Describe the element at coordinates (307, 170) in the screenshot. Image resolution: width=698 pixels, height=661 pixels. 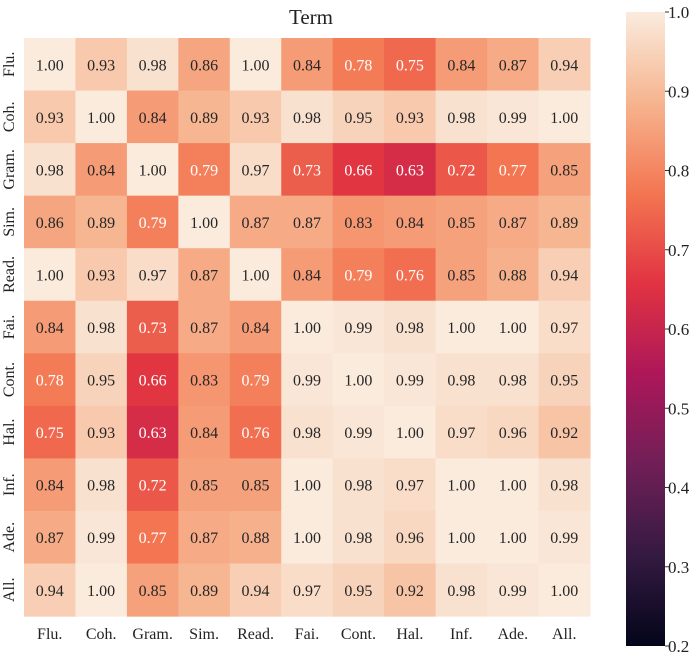
I see `cell-value-label: 0.73` at that location.